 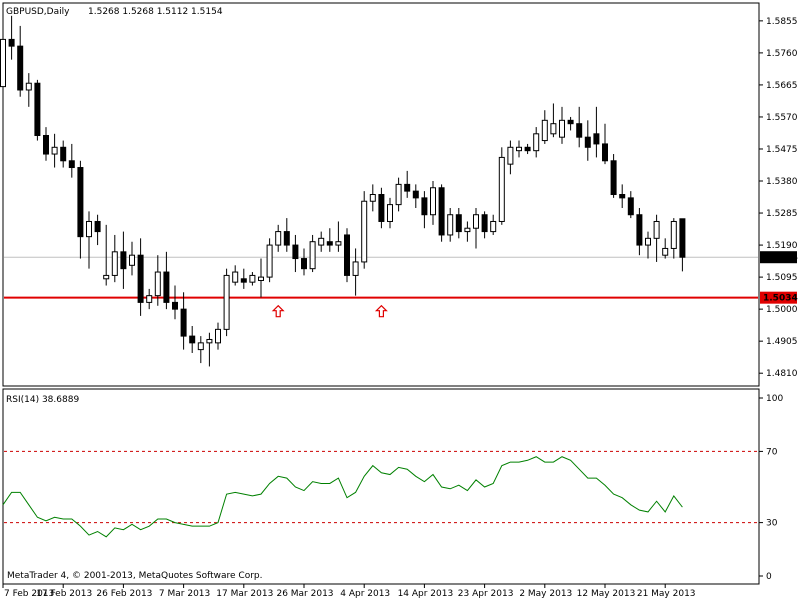 What do you see at coordinates (769, 577) in the screenshot?
I see `rsi-tick-label: 0` at bounding box center [769, 577].